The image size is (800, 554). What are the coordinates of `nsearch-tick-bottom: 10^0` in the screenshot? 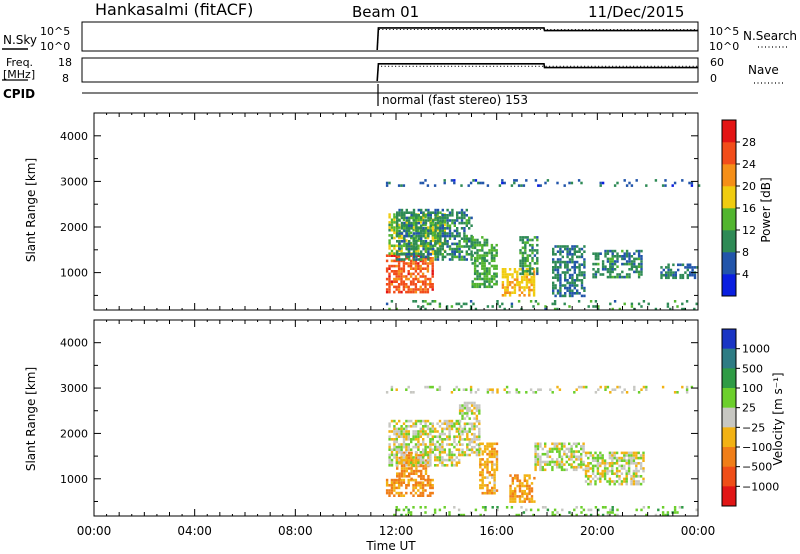 It's located at (724, 46).